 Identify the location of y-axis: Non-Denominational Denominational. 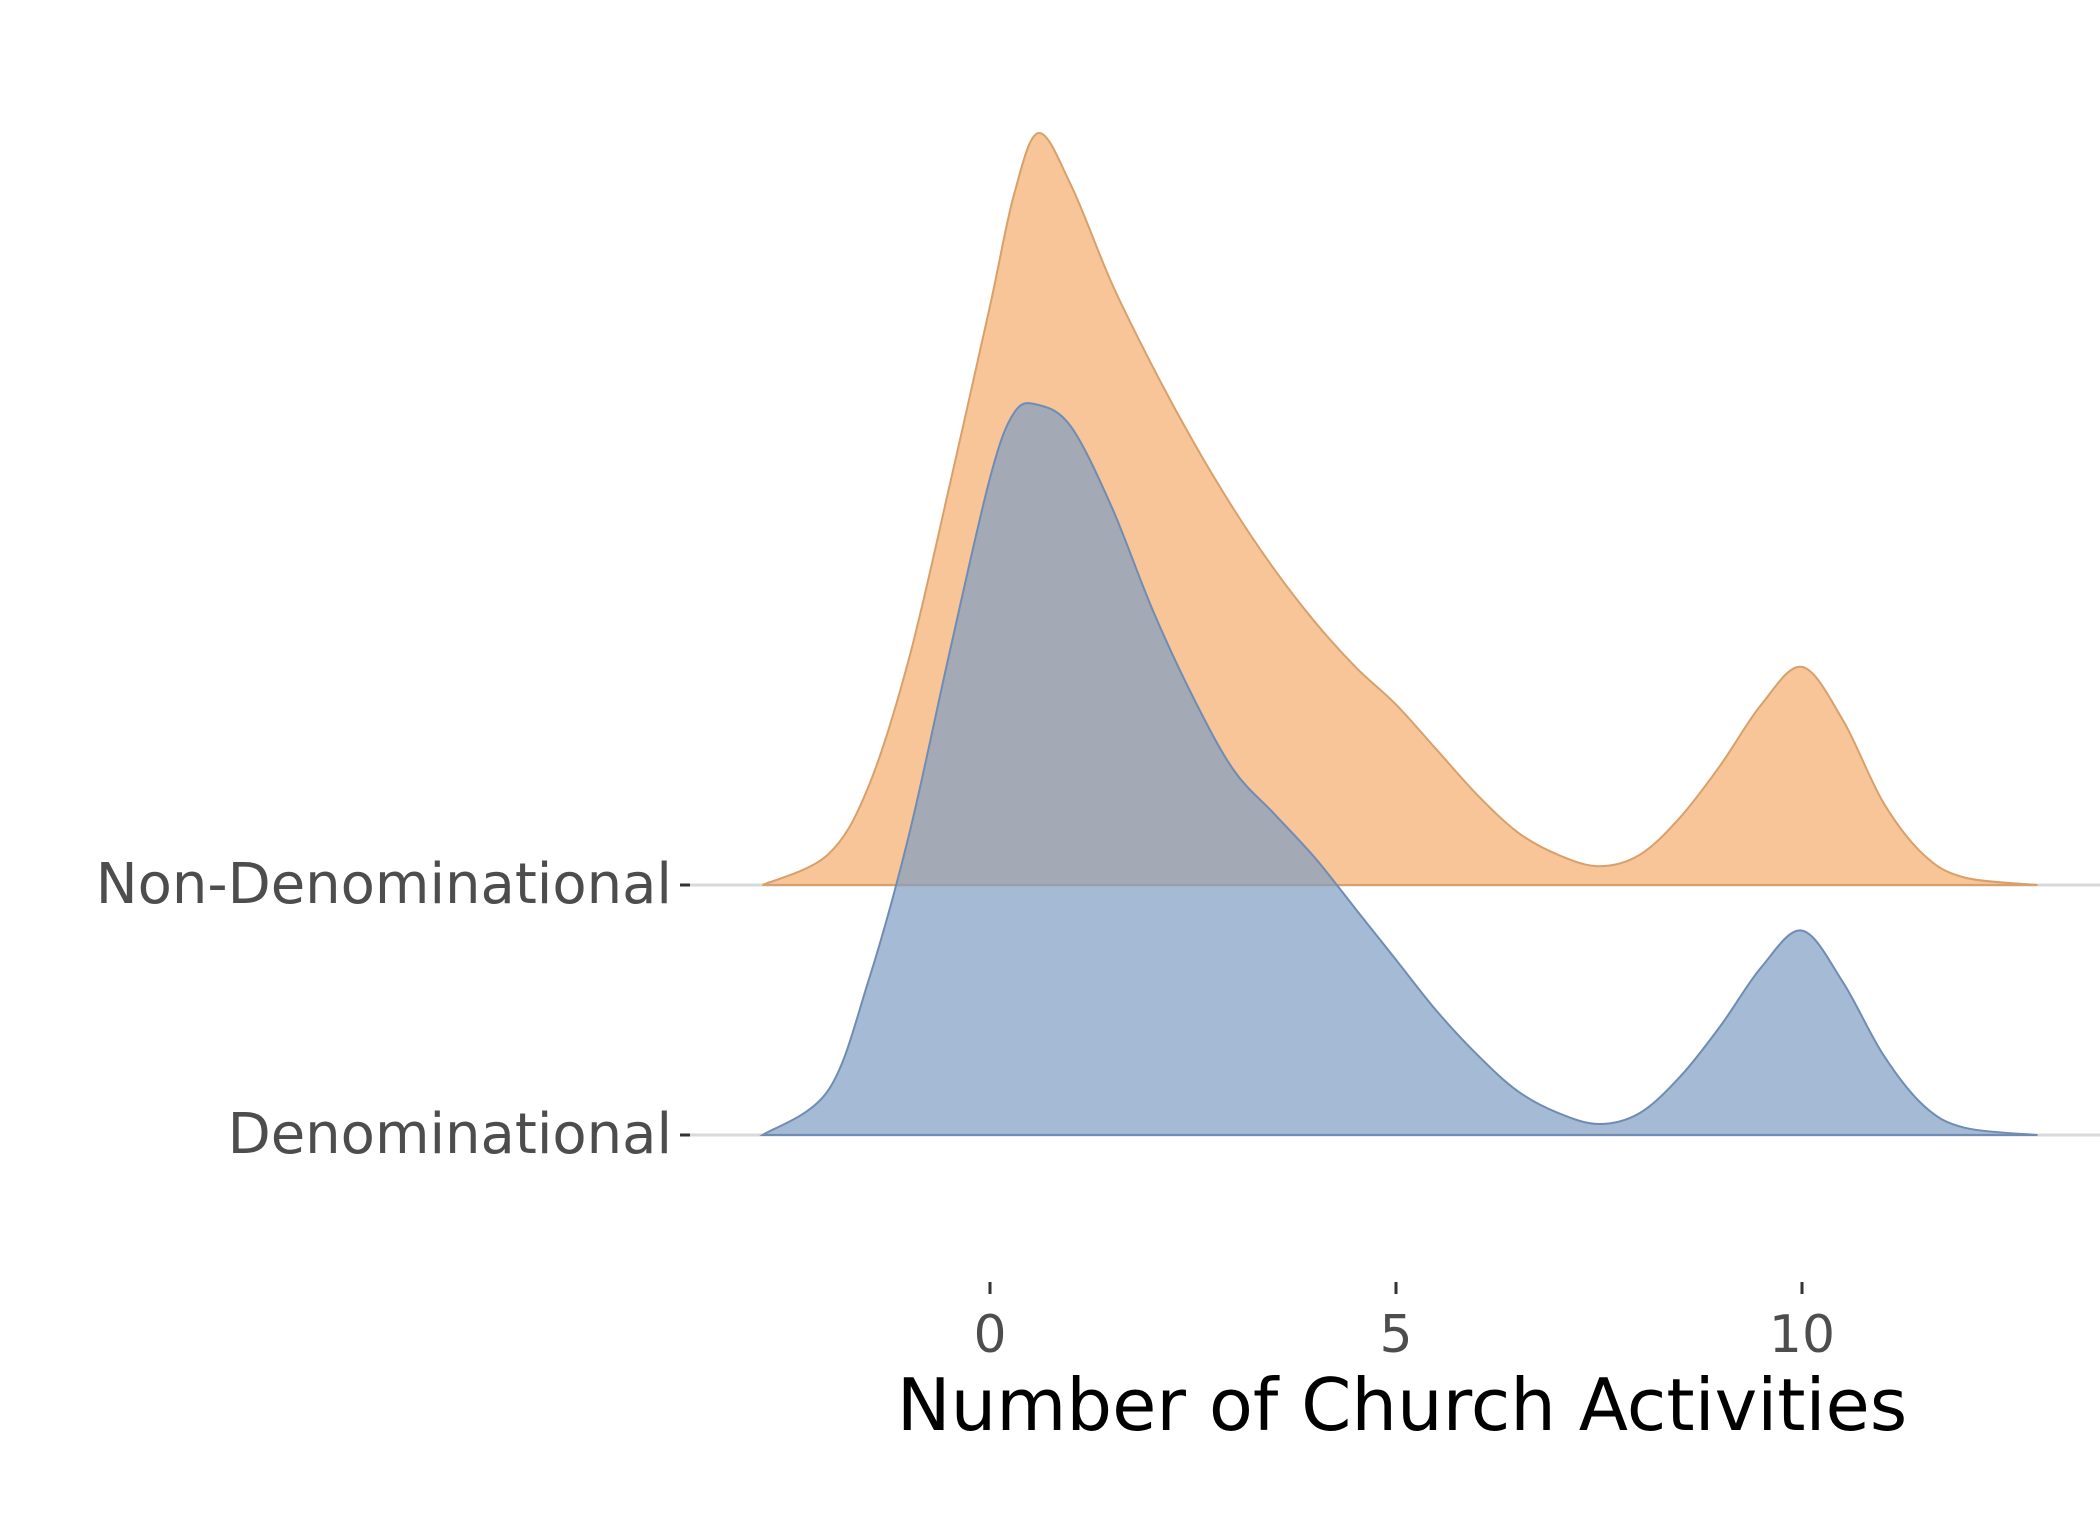
(393, 1009).